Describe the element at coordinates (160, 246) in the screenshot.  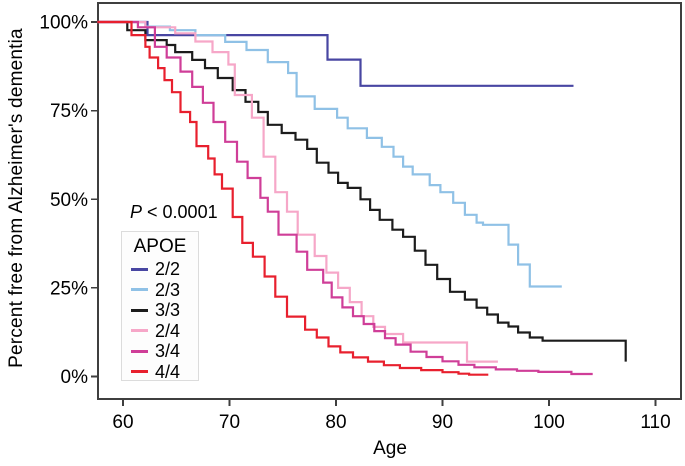
I see `legend-title: APOE` at that location.